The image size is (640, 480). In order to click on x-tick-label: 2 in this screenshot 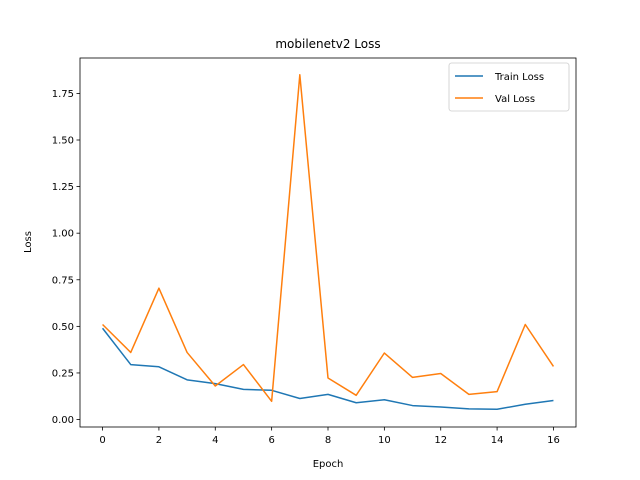, I will do `click(159, 440)`.